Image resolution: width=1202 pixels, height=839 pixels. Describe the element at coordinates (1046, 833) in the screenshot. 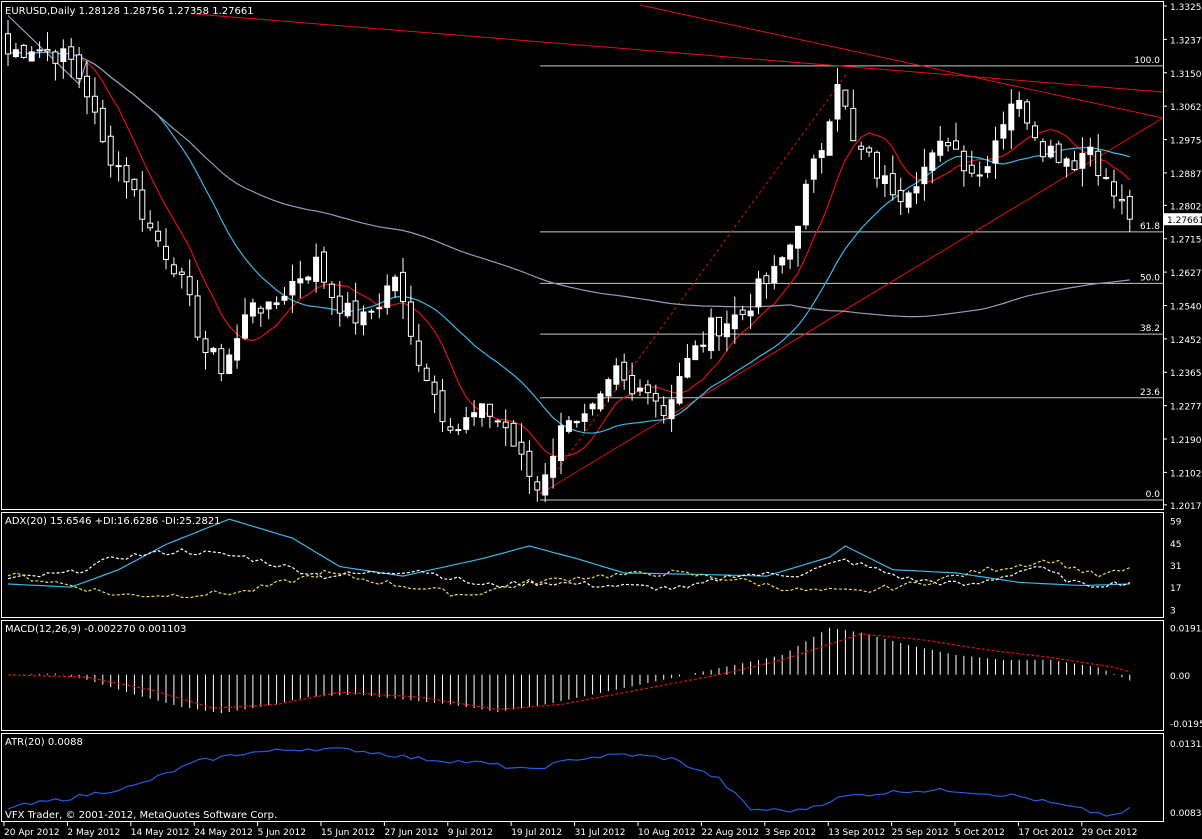

I see `date-label: 17 Oct 2012` at that location.